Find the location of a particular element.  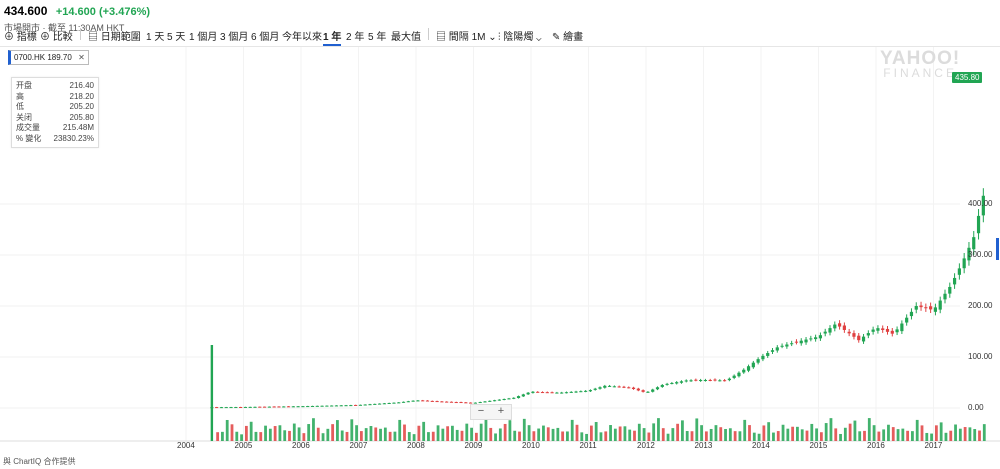

x-tick-label: 2007 is located at coordinates (358, 445).